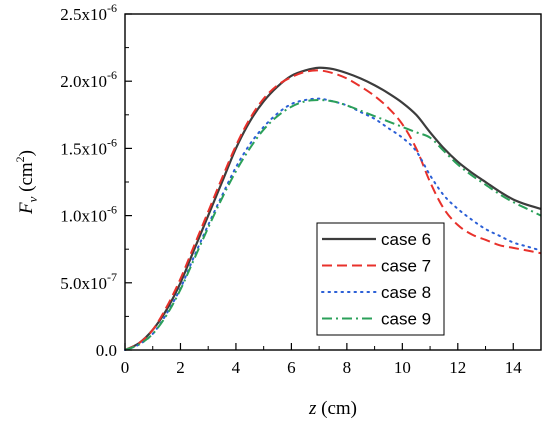 The height and width of the screenshot is (425, 550). Describe the element at coordinates (406, 319) in the screenshot. I see `legend-label: case 9` at that location.